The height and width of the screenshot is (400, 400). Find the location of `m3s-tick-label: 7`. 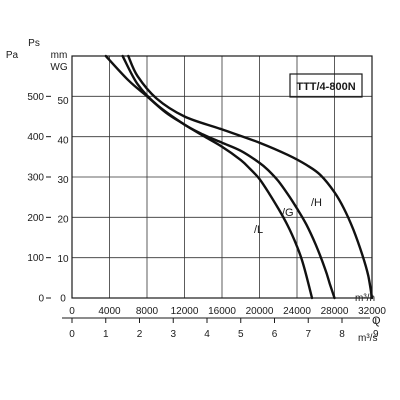

m3s-tick-label: 7 is located at coordinates (308, 334).